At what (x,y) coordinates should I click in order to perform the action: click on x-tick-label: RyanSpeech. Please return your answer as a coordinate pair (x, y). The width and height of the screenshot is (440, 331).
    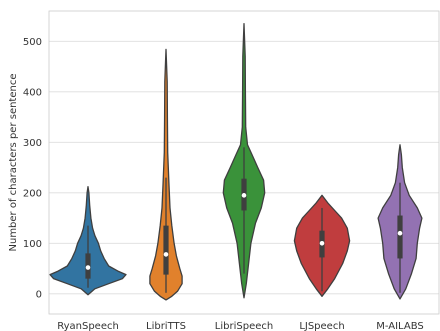
    Looking at the image, I should click on (88, 326).